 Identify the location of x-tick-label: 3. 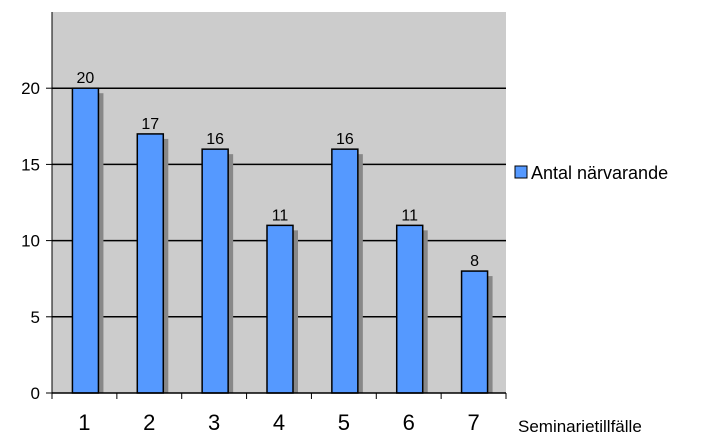
(214, 422).